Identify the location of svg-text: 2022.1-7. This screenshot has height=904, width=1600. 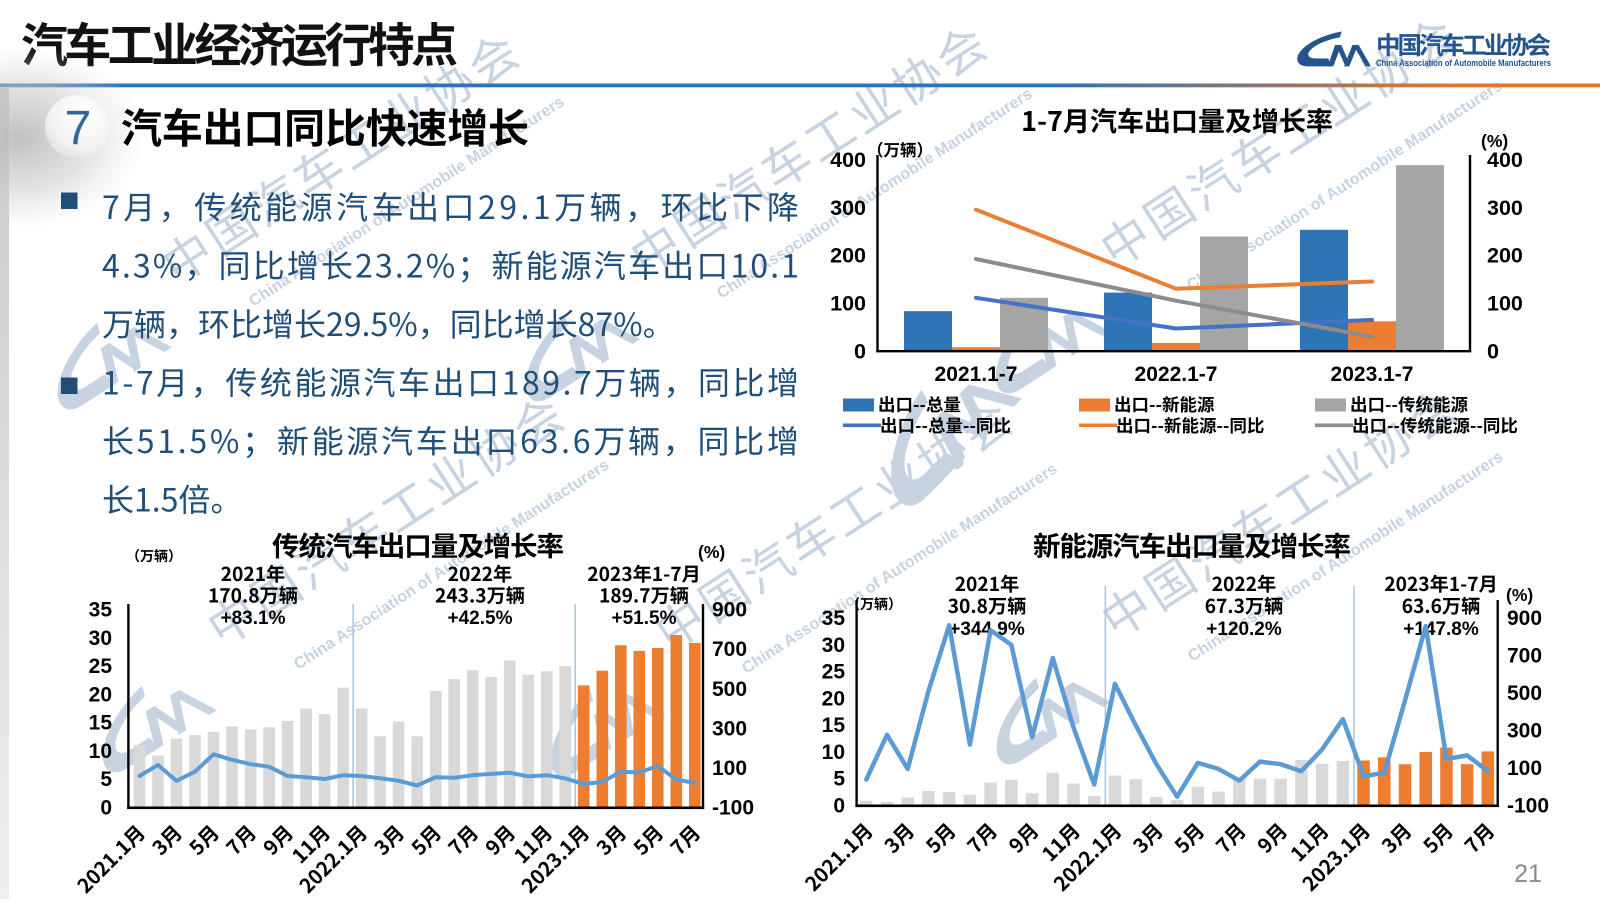
(1176, 374).